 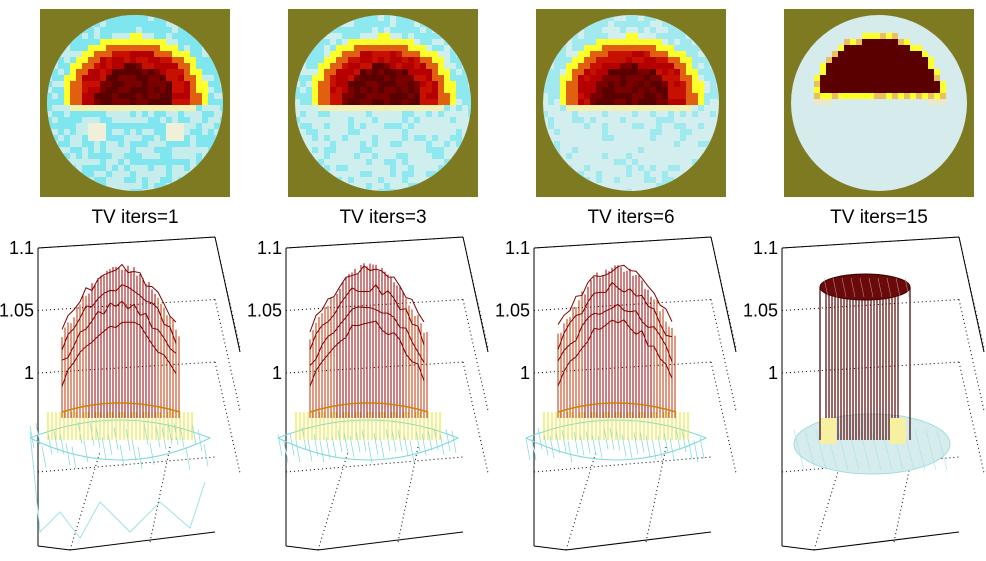 I want to click on mesh-skirt, so click(x=117, y=485).